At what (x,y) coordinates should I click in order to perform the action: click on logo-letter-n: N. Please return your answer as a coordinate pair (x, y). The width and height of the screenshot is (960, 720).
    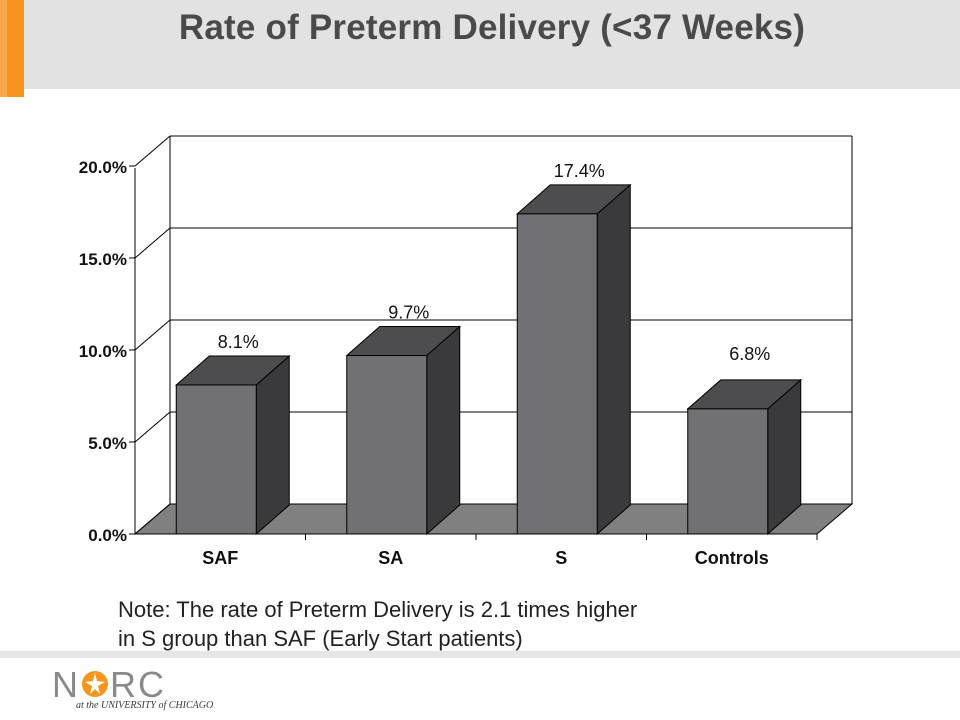
    Looking at the image, I should click on (66, 684).